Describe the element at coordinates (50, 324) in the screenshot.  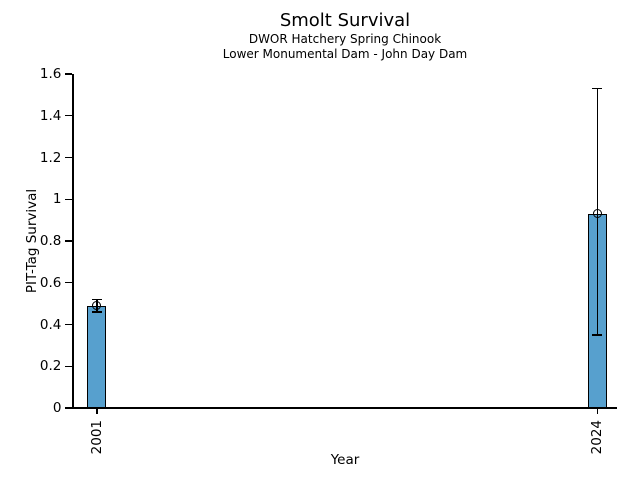
I see `y-tick-label: 0.4` at that location.